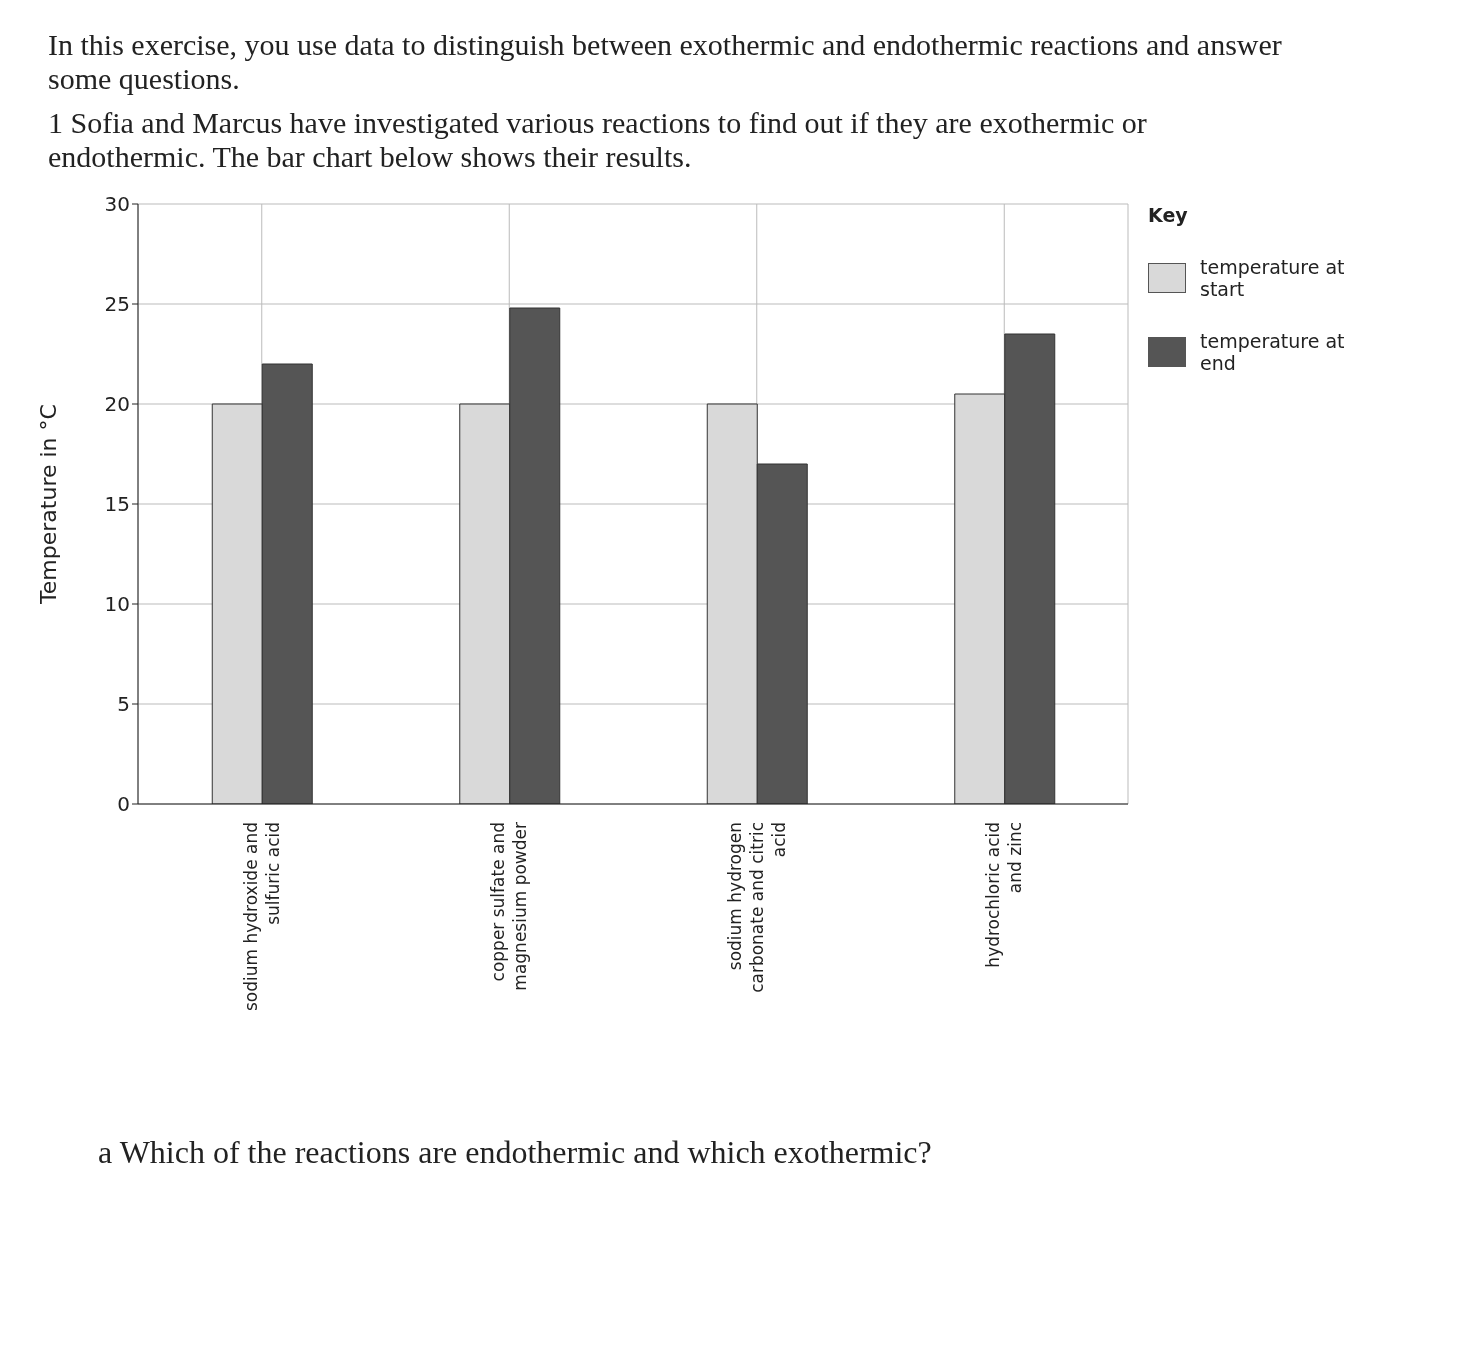 The image size is (1464, 1369). What do you see at coordinates (665, 62) in the screenshot?
I see `chart-title: In this exercise, you use data to distinguish between exothermic and endothermic reactions and answer some questions.` at bounding box center [665, 62].